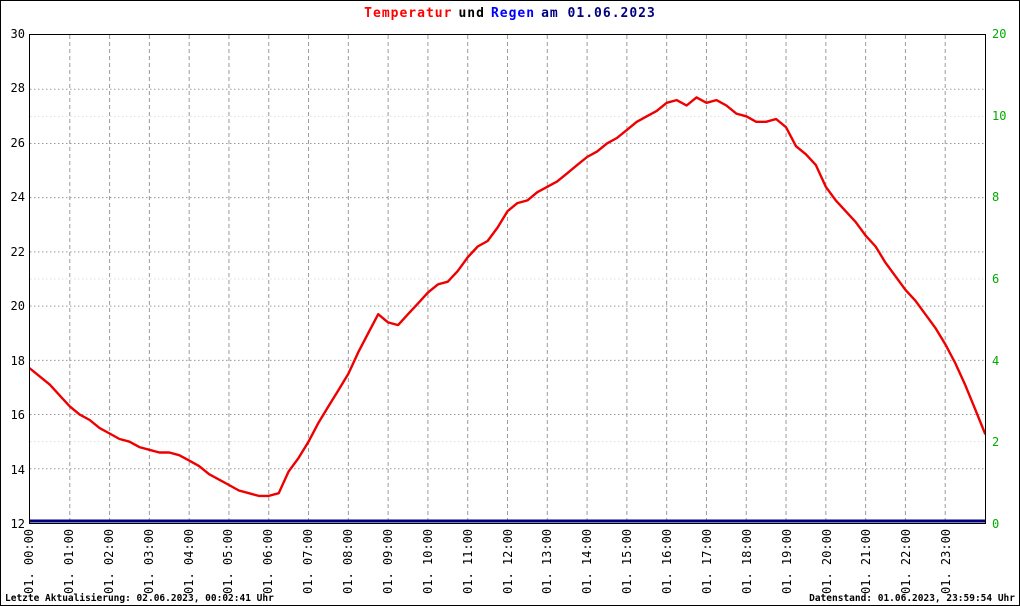  What do you see at coordinates (408, 13) in the screenshot?
I see `title-temperatur-label: Temperatur` at bounding box center [408, 13].